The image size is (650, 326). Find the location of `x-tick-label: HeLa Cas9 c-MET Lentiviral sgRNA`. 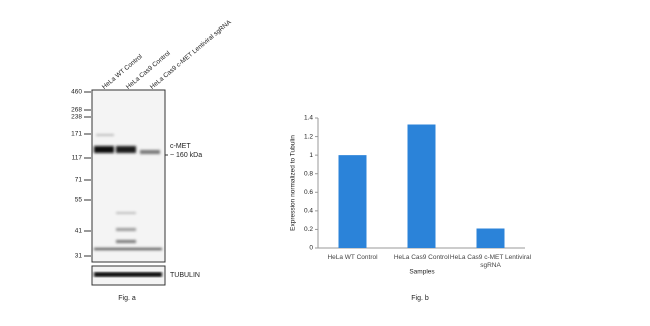

x-tick-label: HeLa Cas9 c-MET Lentiviral sgRNA is located at coordinates (490, 261).